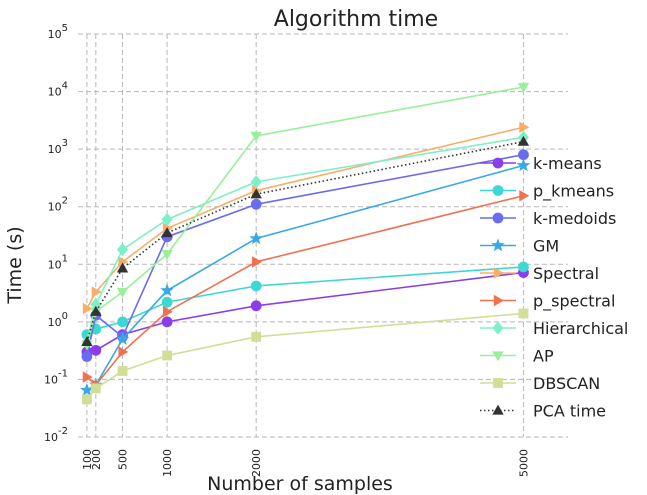 This screenshot has width=647, height=495. Describe the element at coordinates (523, 463) in the screenshot. I see `x-tick-label-5: 5000` at that location.